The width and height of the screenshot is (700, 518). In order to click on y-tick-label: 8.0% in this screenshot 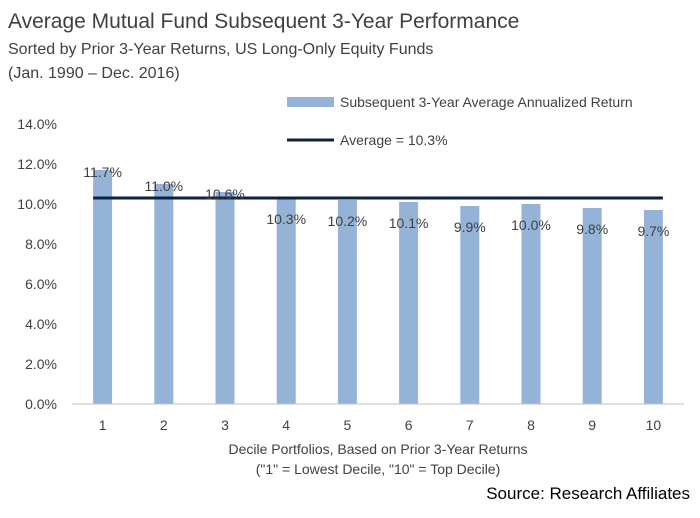, I will do `click(41, 244)`.